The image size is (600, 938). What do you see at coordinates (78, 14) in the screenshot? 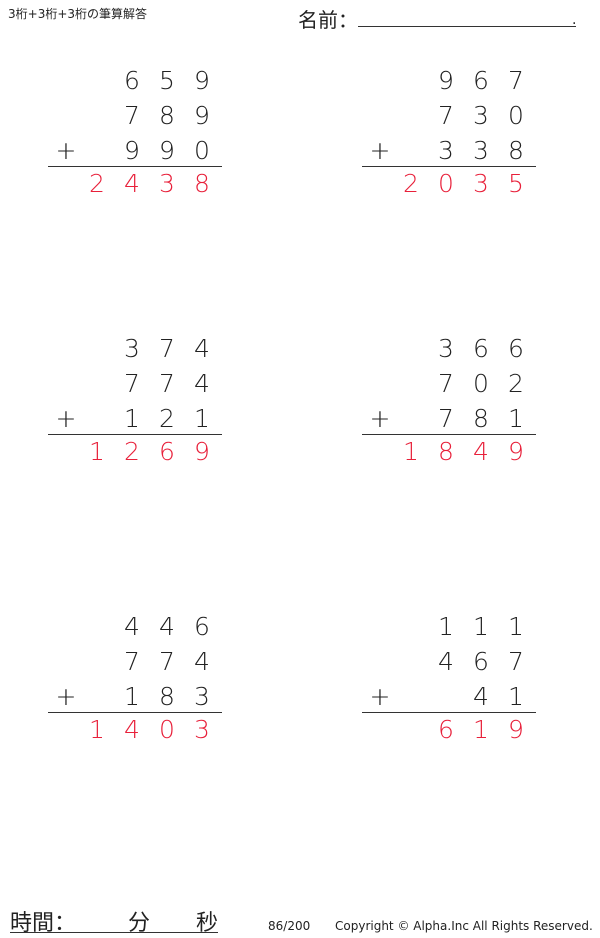
I see `worksheet-title: 3桁+3桁+3桁の筆算解答` at bounding box center [78, 14].